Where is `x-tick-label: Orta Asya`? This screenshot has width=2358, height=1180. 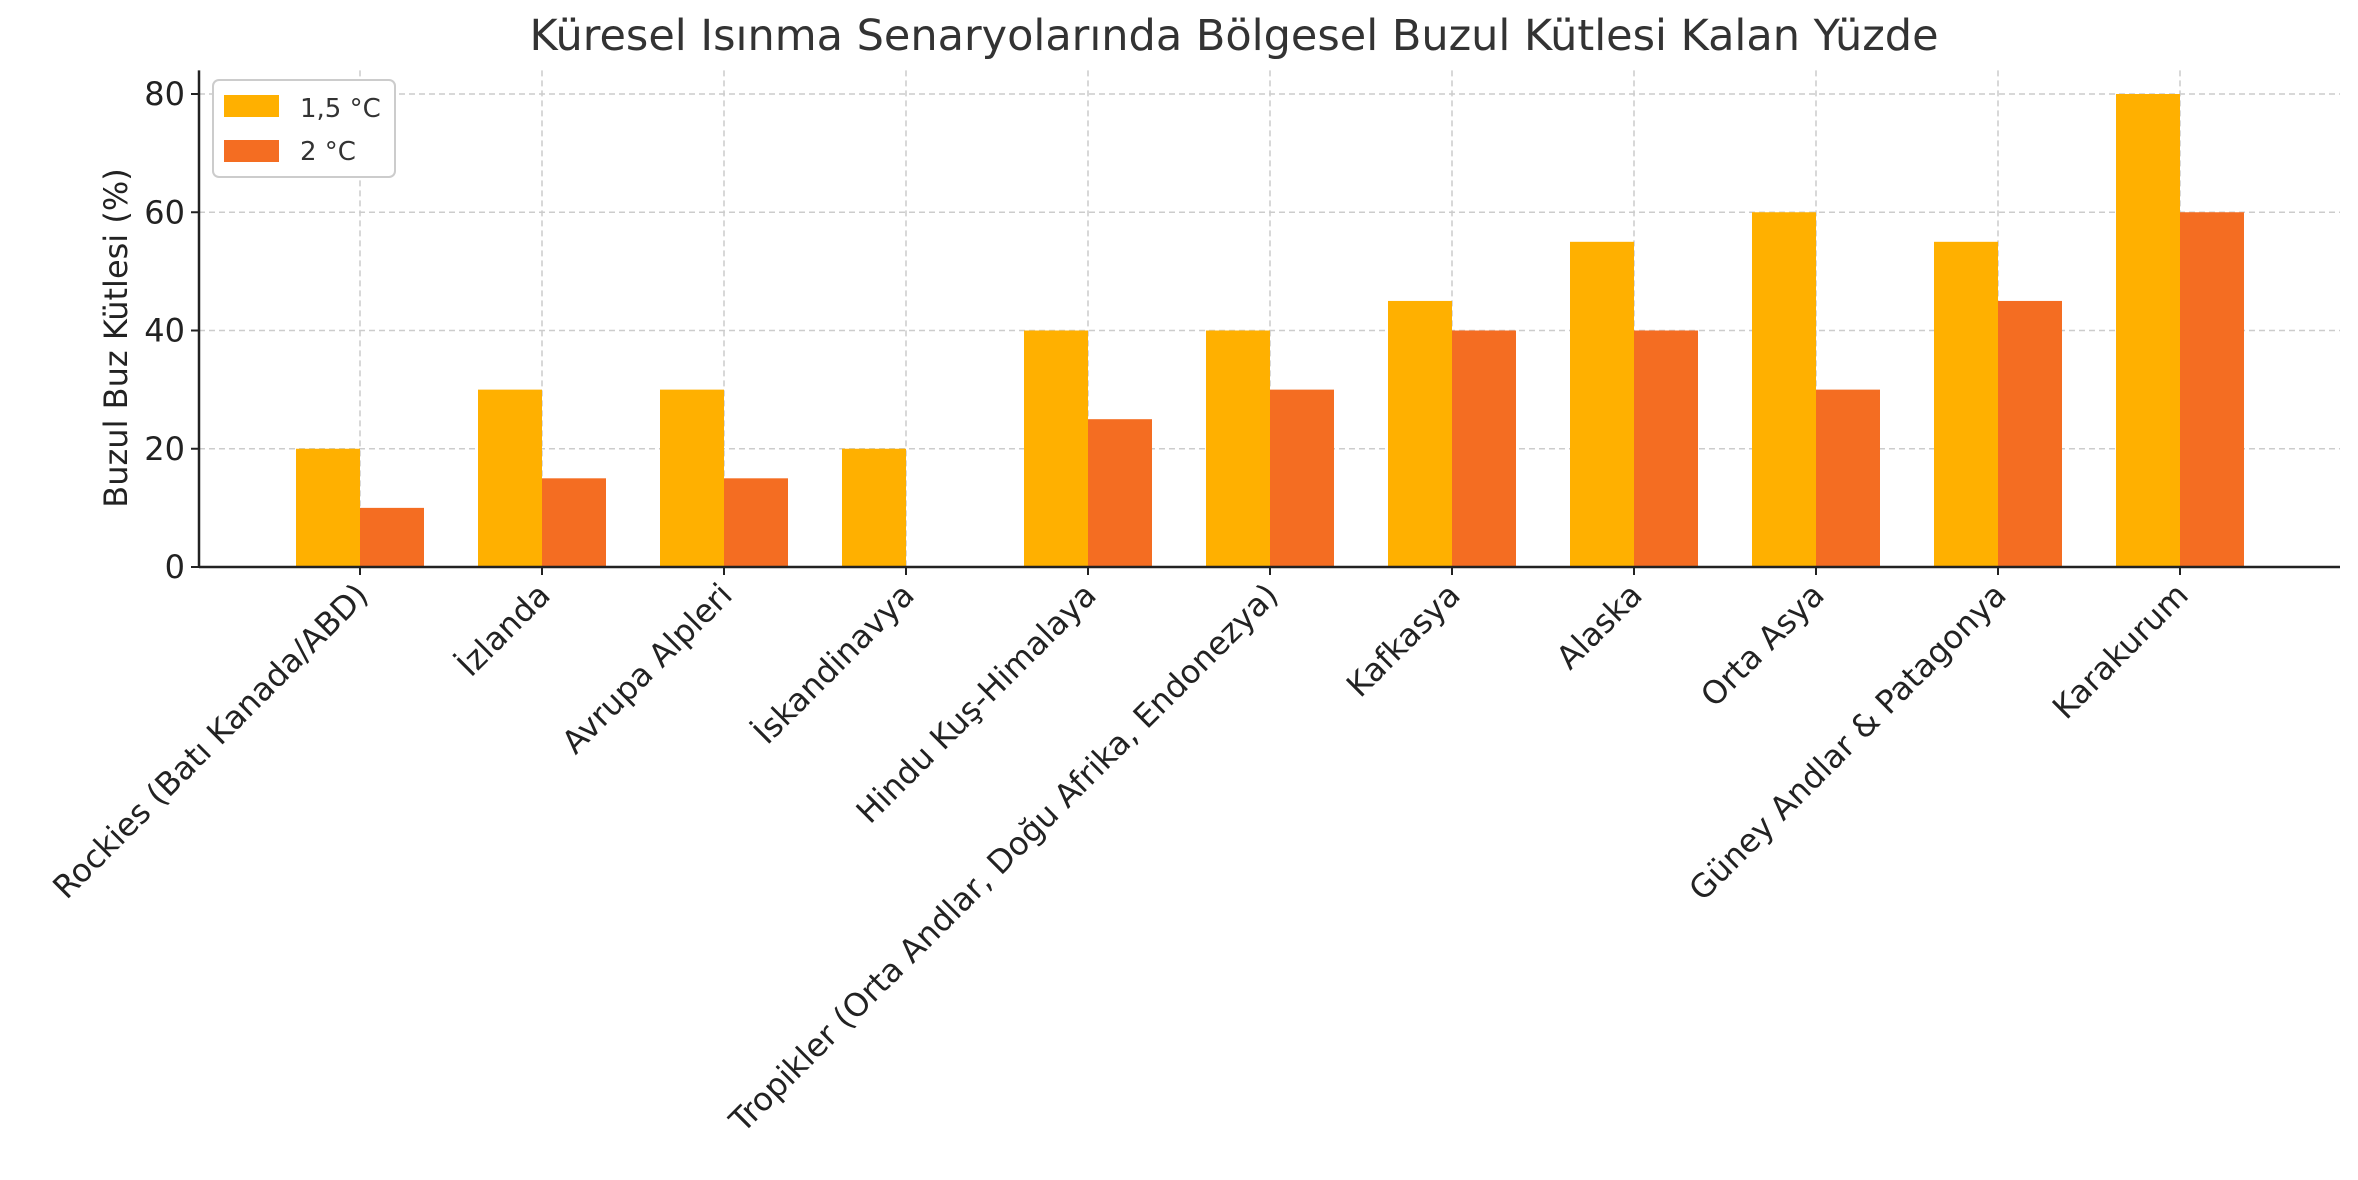
x-tick-label: Orta Asya is located at coordinates (1762, 645).